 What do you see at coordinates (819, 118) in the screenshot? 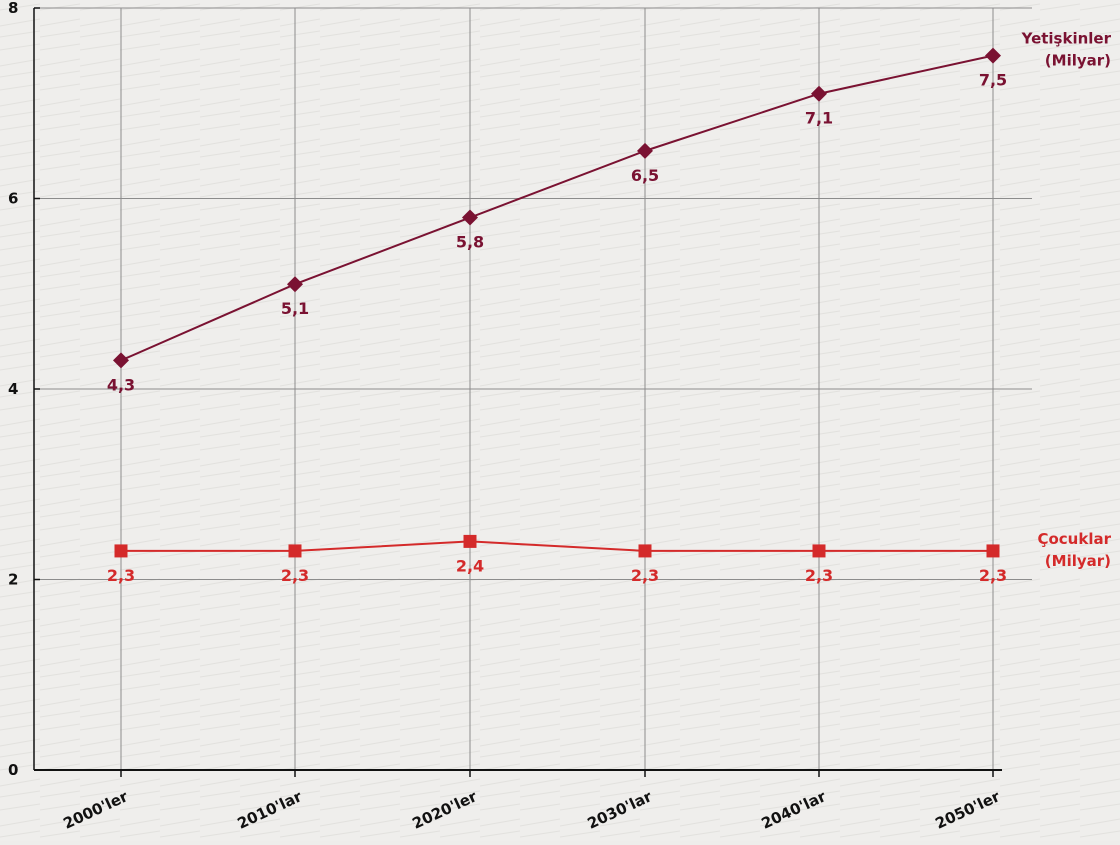
I see `data-label: 7,1` at bounding box center [819, 118].